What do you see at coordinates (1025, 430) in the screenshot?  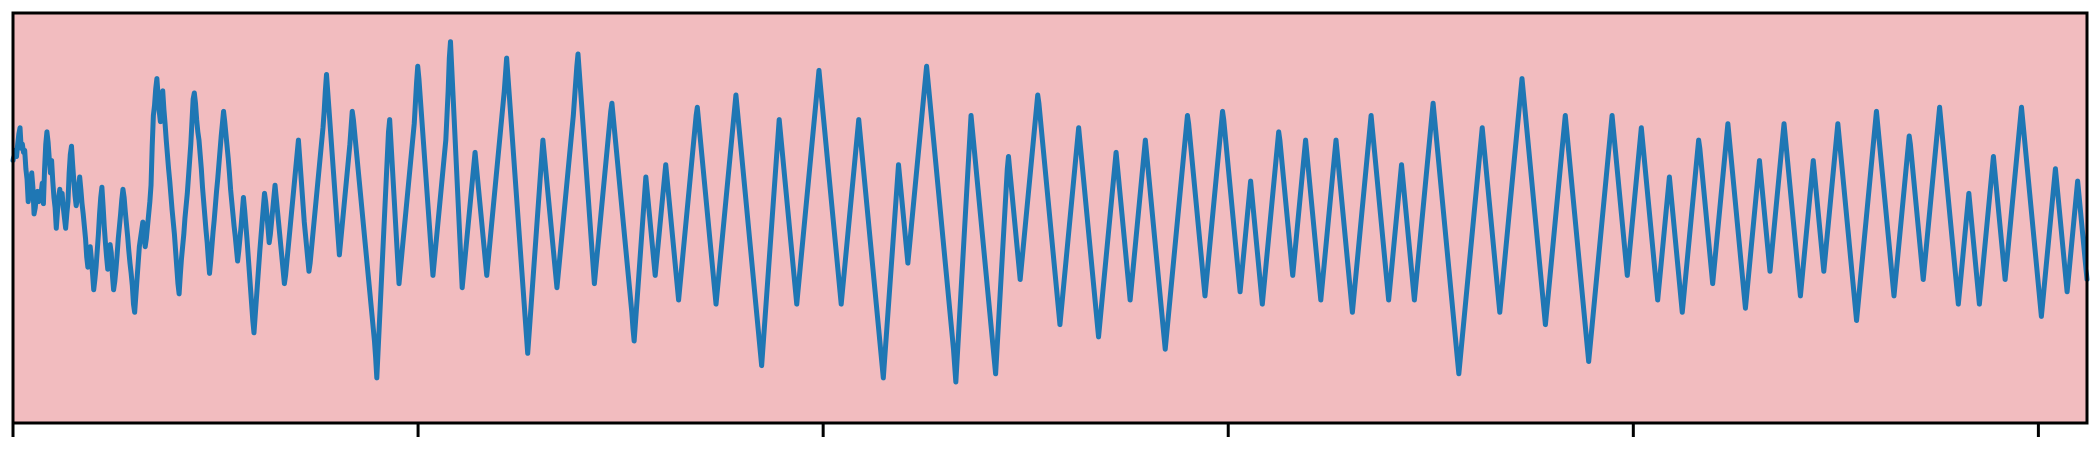 I see `x-axis-ticks` at bounding box center [1025, 430].